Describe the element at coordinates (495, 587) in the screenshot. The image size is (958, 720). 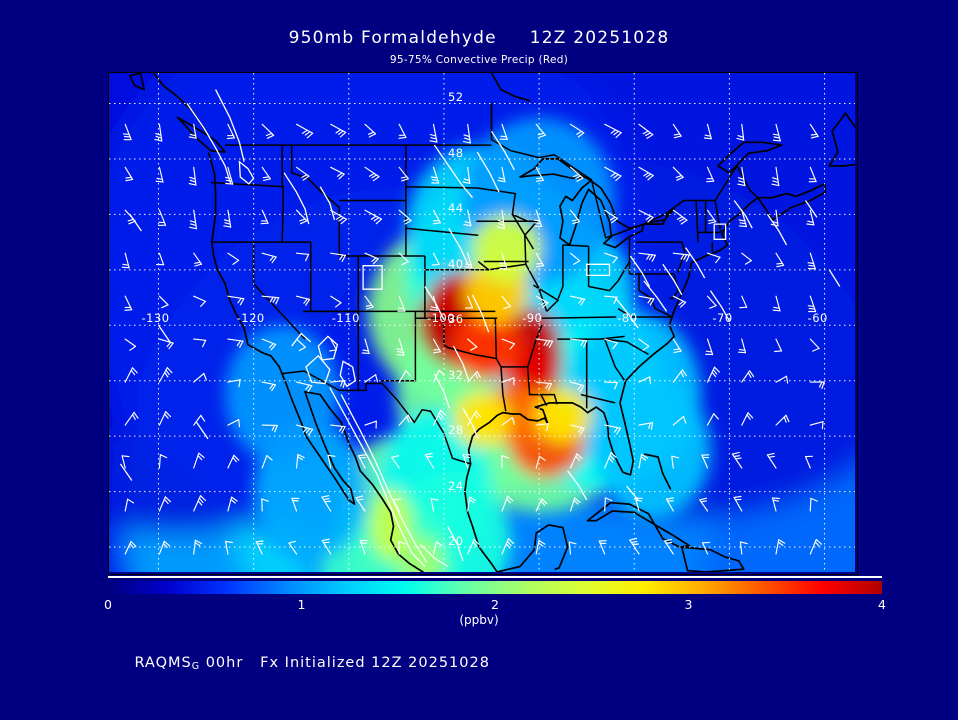
I see `colorbar-gradient` at that location.